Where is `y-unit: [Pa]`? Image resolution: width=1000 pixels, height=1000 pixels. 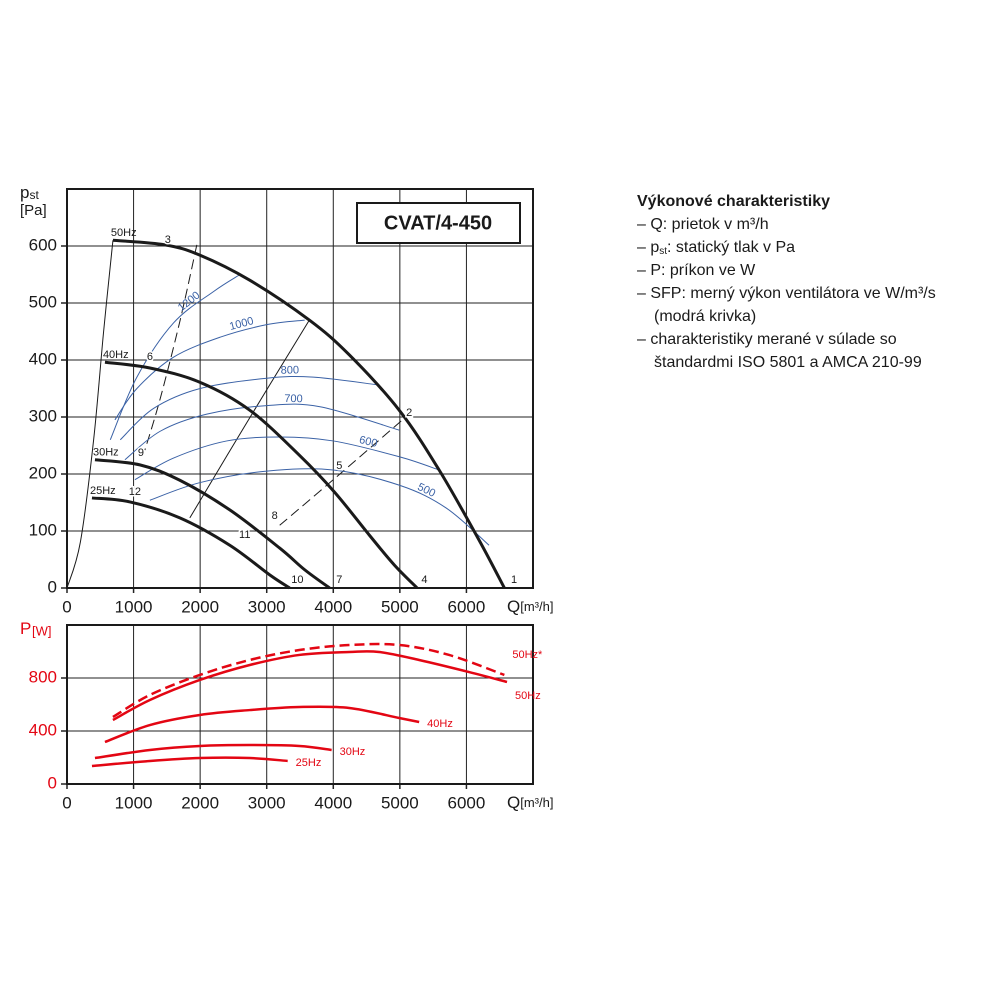
y-unit: [Pa] is located at coordinates (33, 210).